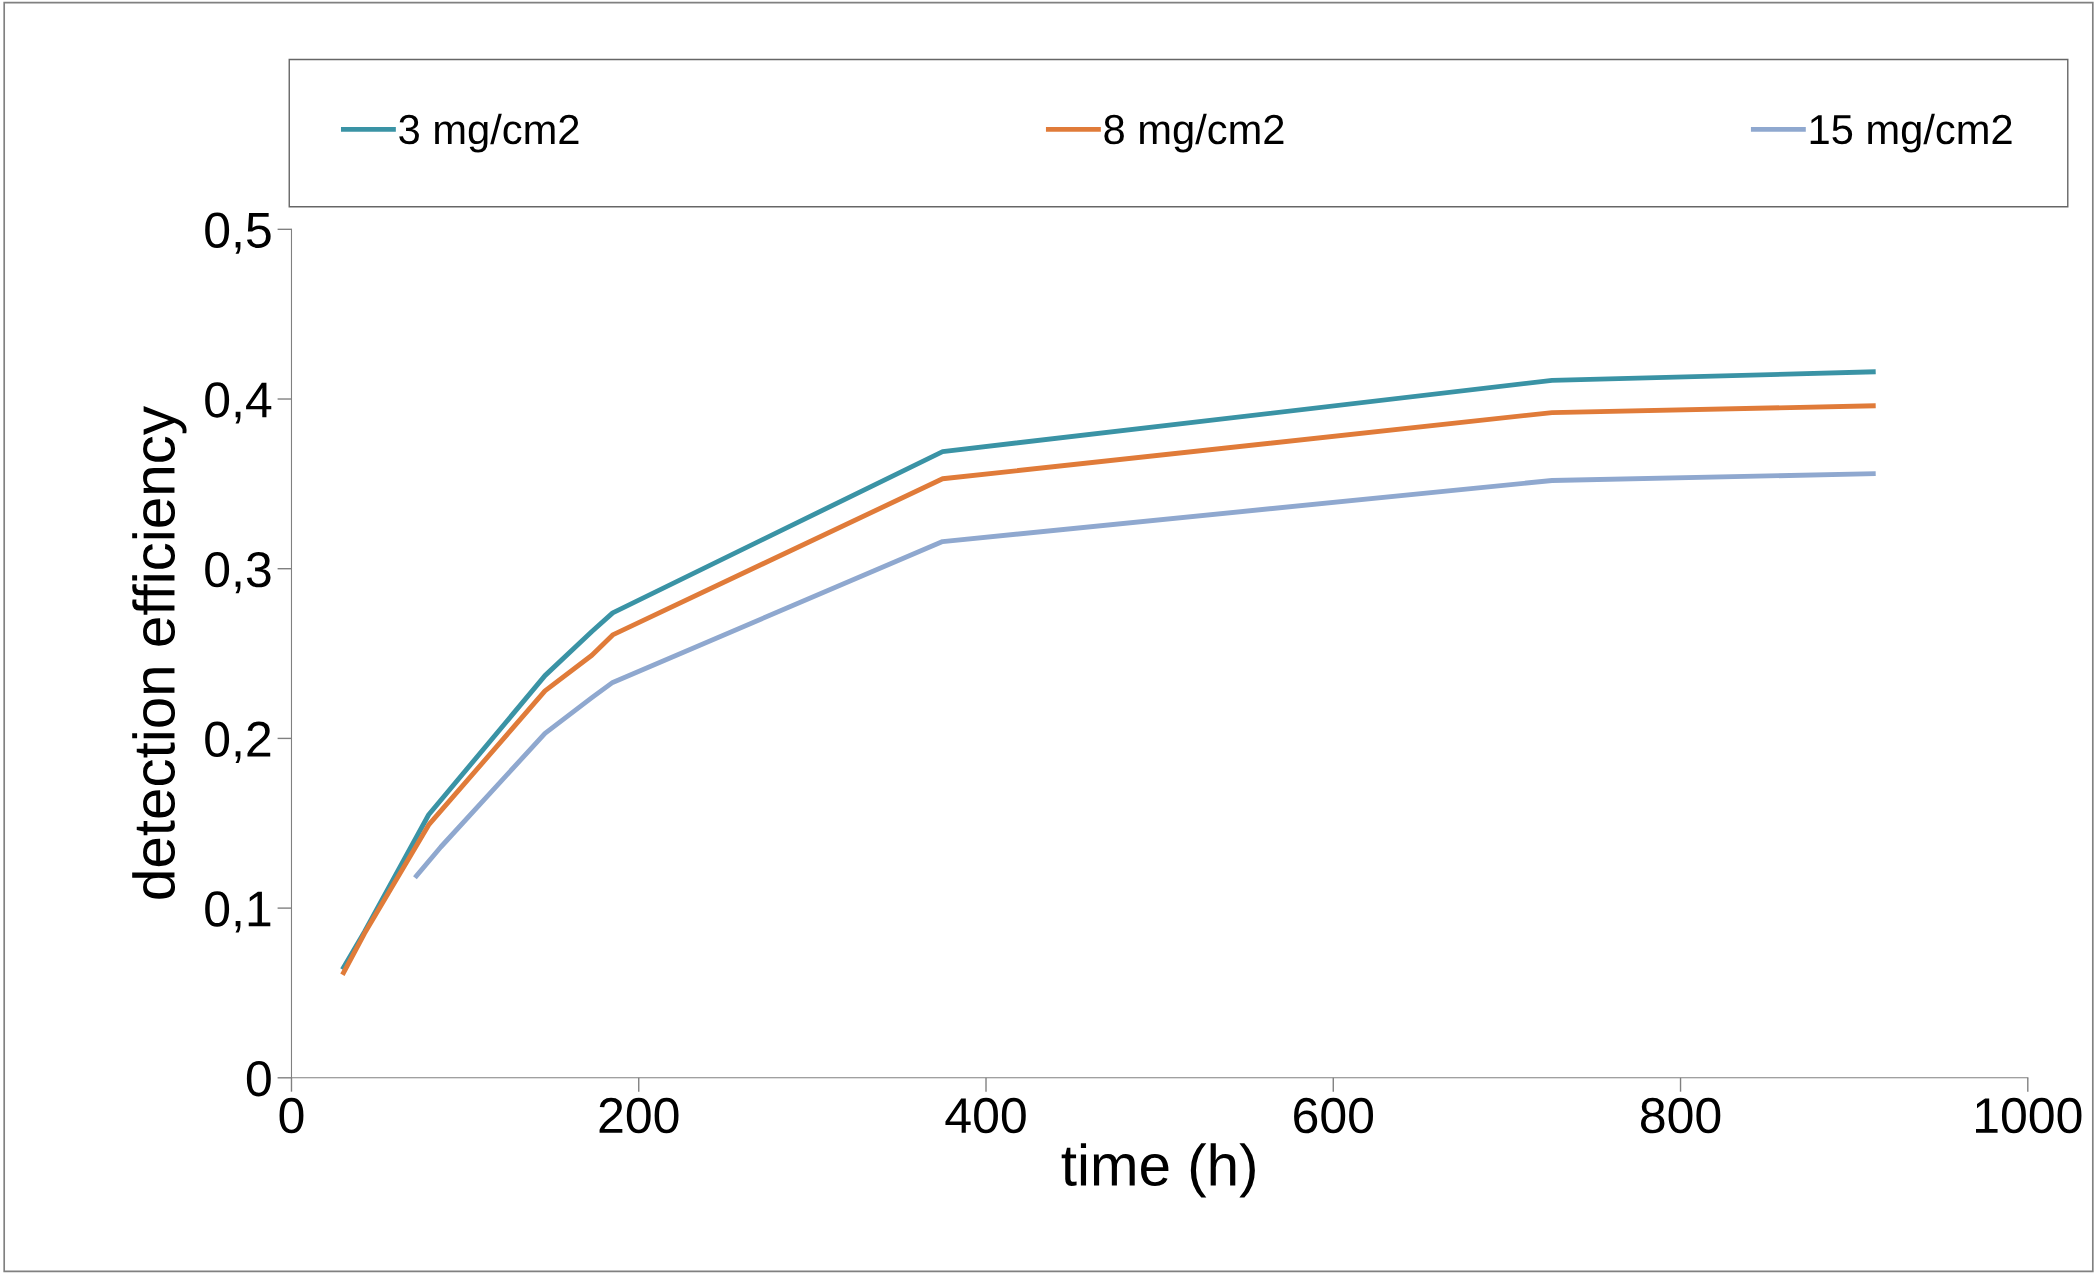  Describe the element at coordinates (238, 572) in the screenshot. I see `y-tick-label: 0,3` at that location.